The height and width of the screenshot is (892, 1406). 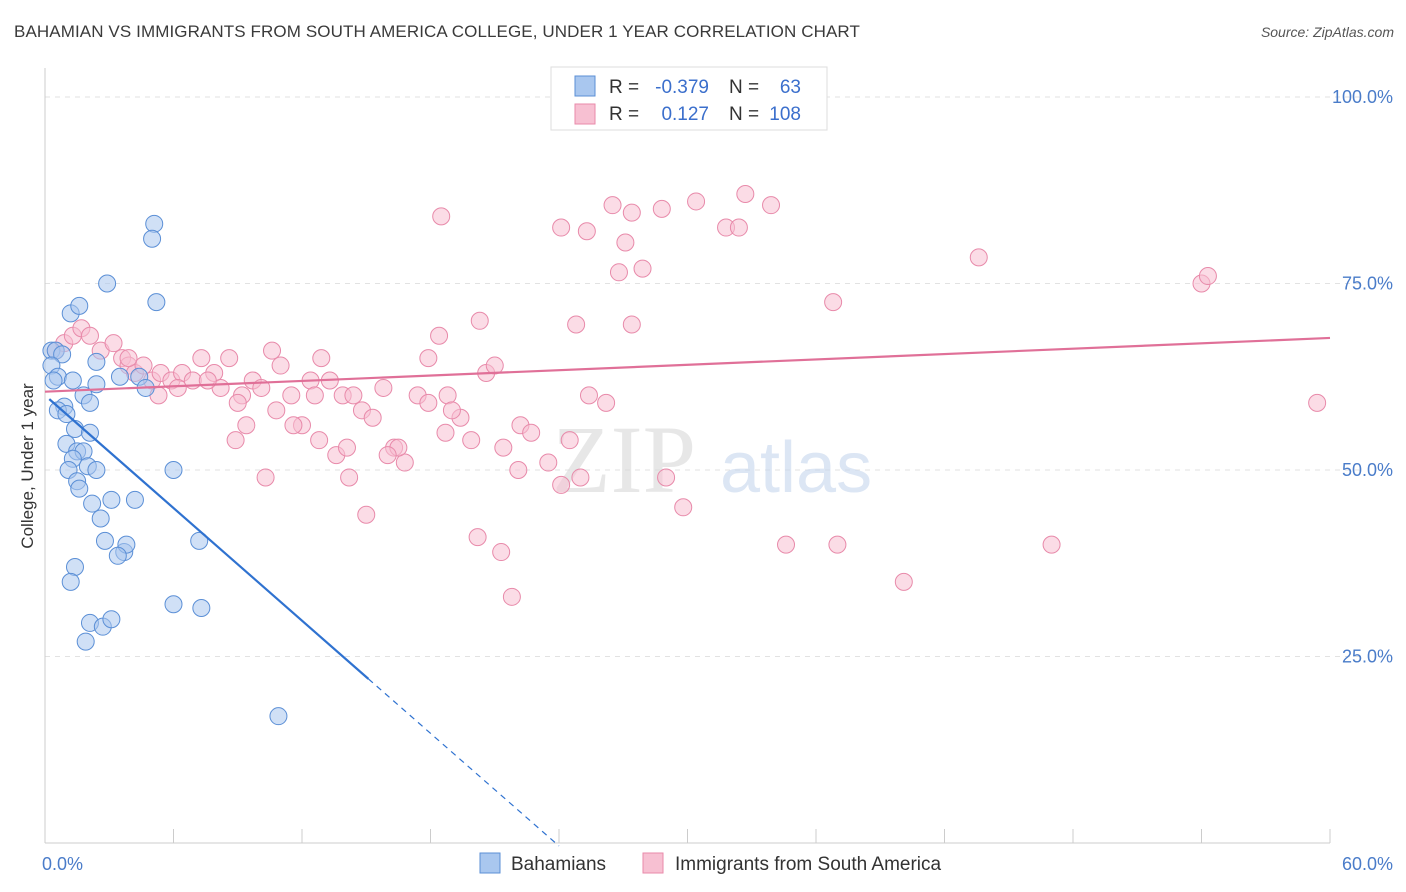 I want to click on y-tick-label-3: 100.0%, so click(x=1362, y=97).